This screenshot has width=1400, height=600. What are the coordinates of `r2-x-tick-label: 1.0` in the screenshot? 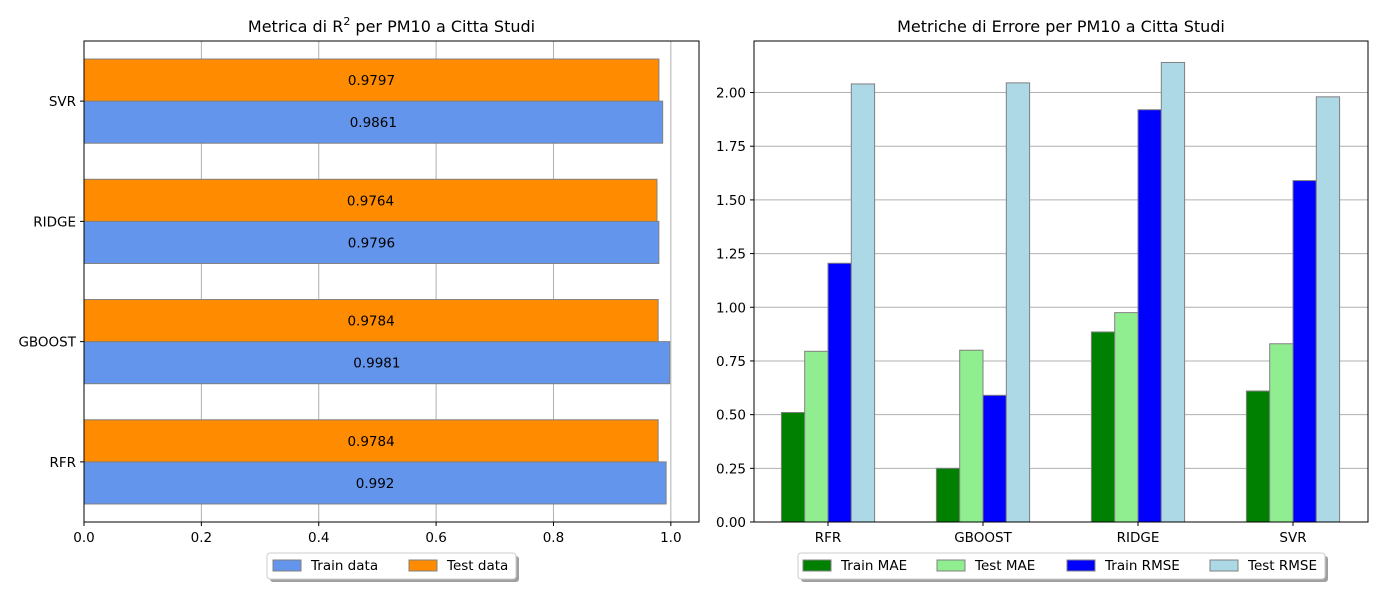 It's located at (670, 538).